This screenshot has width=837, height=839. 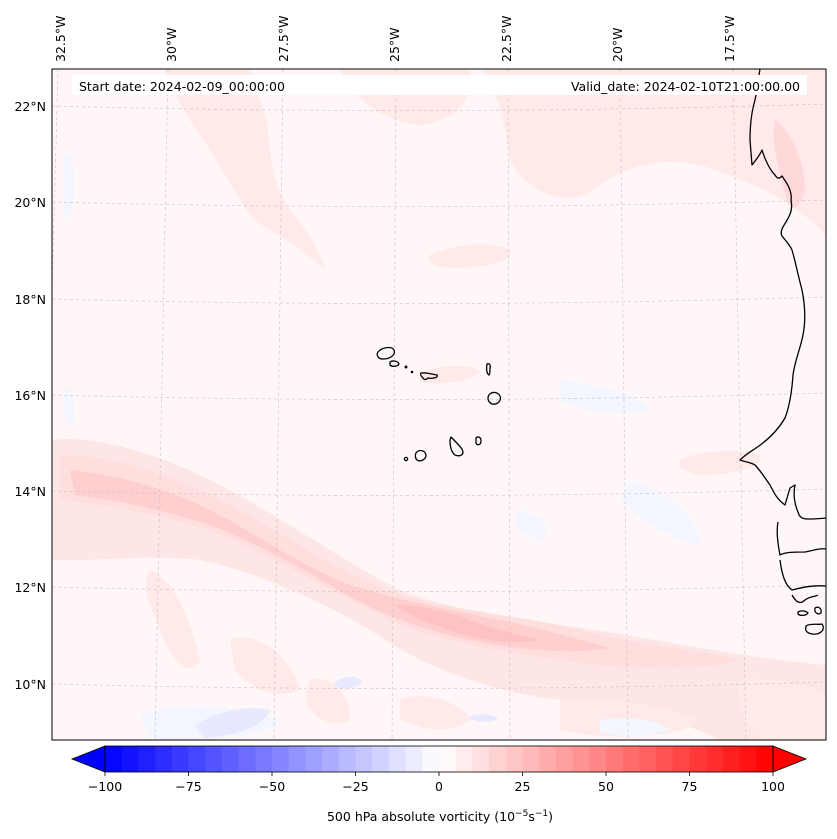 I want to click on colorbar-tick-label: −25, so click(x=355, y=786).